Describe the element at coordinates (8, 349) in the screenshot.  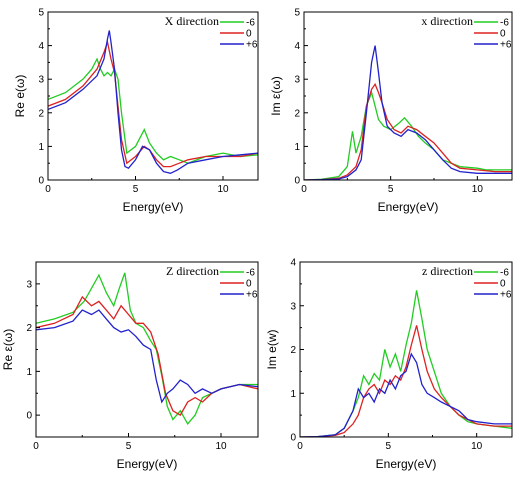
I see `y-axis-label: Re ε(ω)` at that location.